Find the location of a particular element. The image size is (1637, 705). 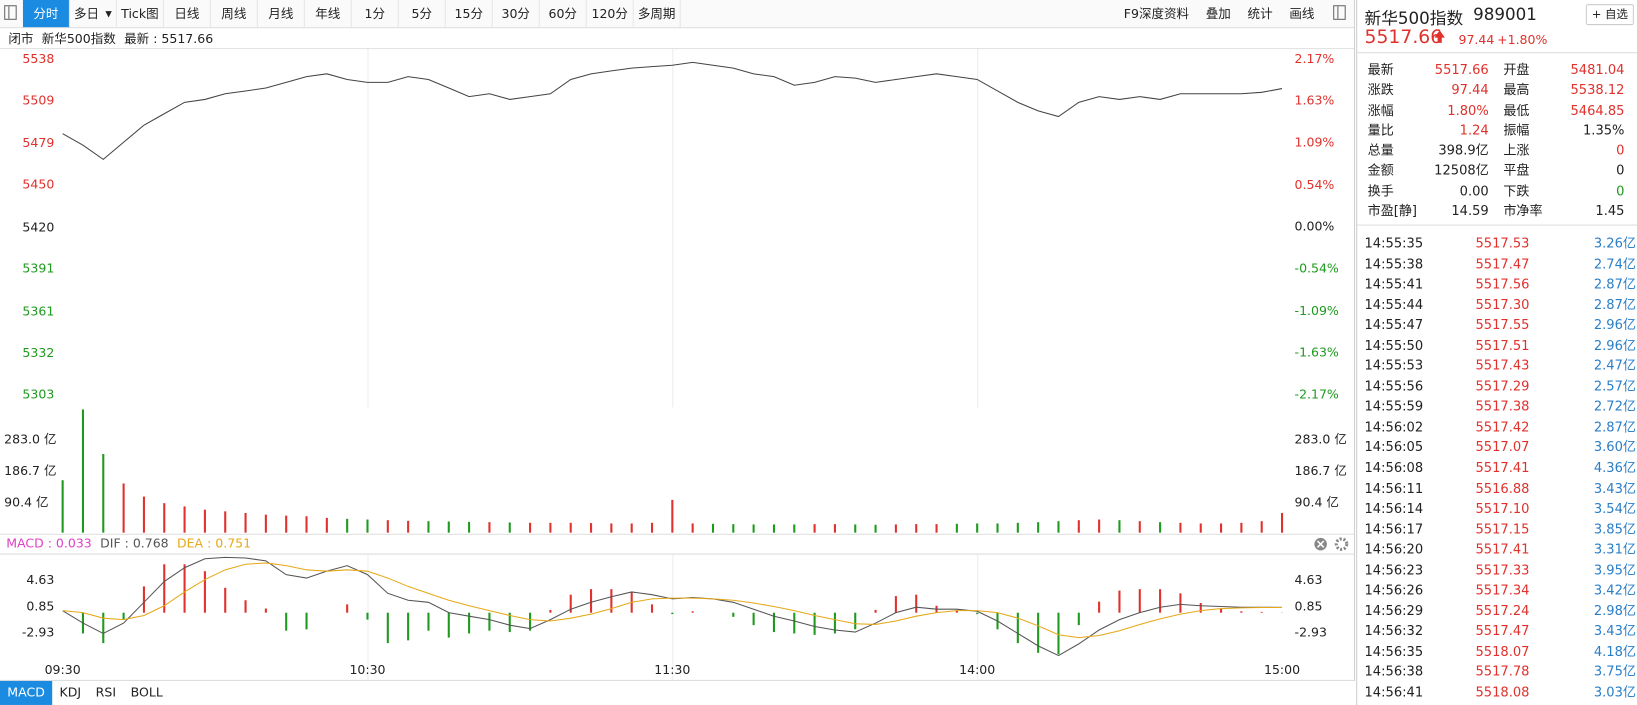

y2-tick-label: -0.54% is located at coordinates (1317, 267).